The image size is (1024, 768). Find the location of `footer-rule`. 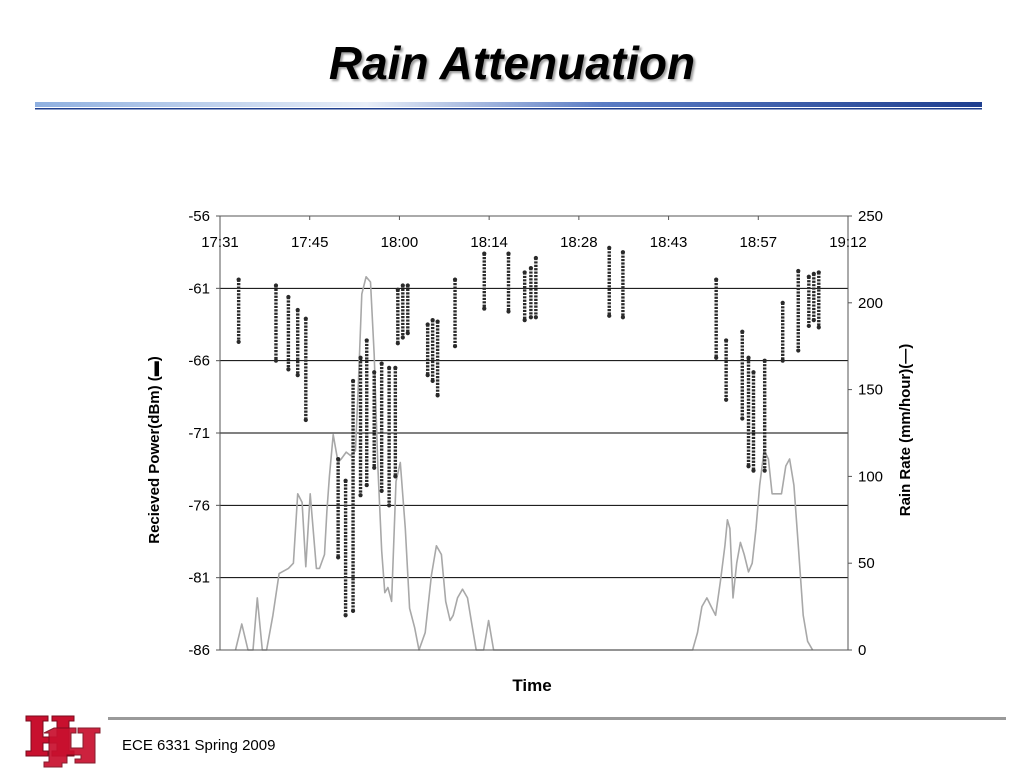

footer-rule is located at coordinates (557, 718).